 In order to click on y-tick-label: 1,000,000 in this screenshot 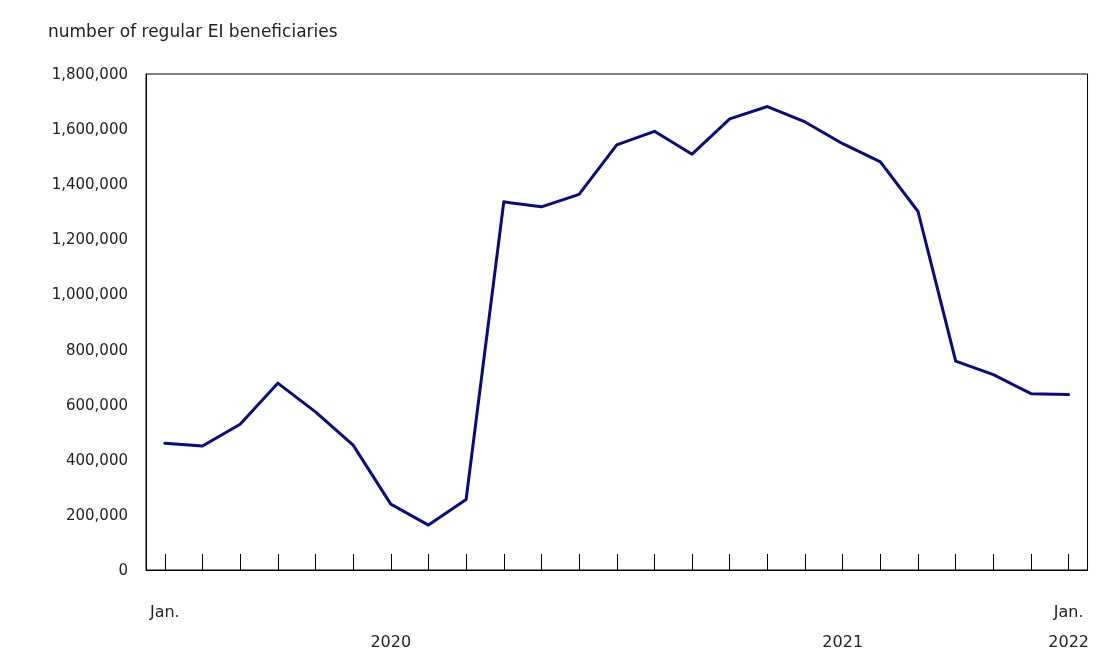, I will do `click(89, 294)`.